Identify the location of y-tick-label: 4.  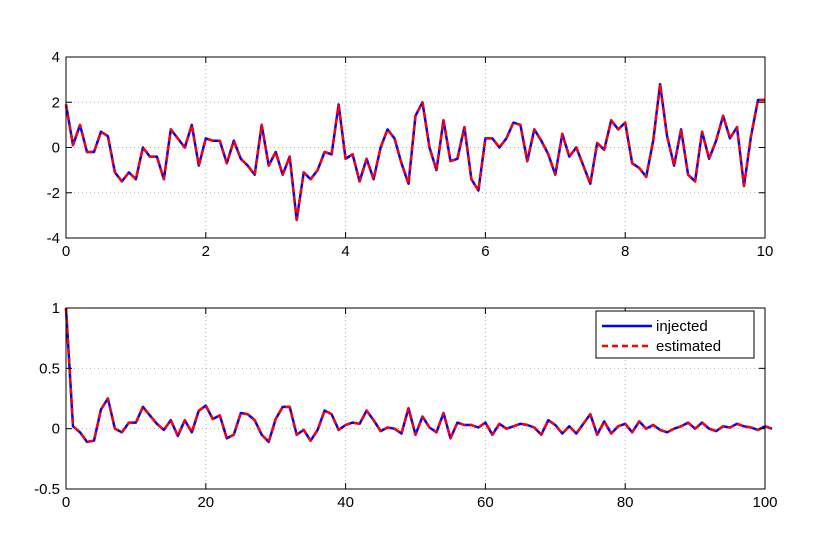
(56, 57).